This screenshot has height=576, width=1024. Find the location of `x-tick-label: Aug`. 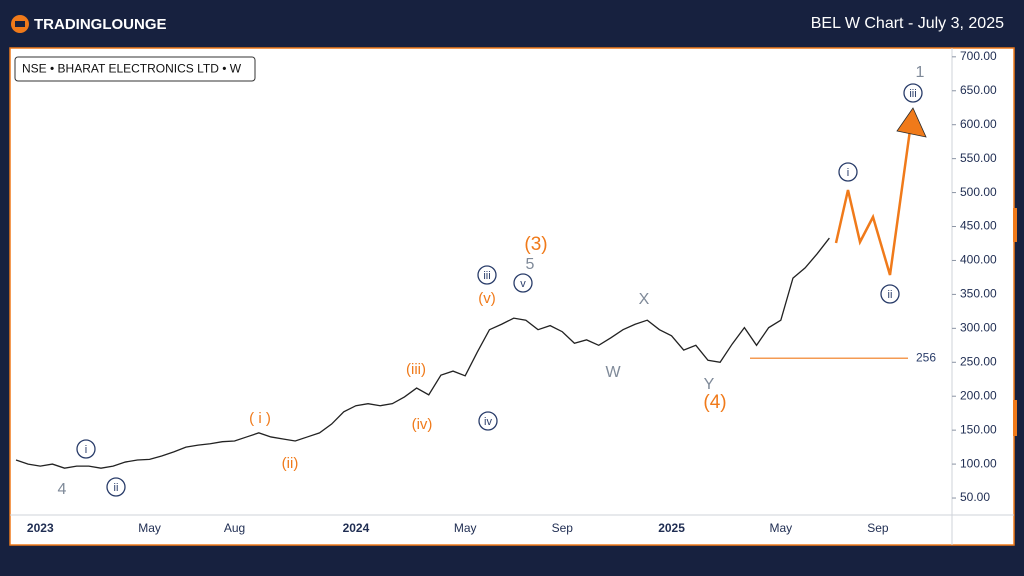

x-tick-label: Aug is located at coordinates (234, 528).